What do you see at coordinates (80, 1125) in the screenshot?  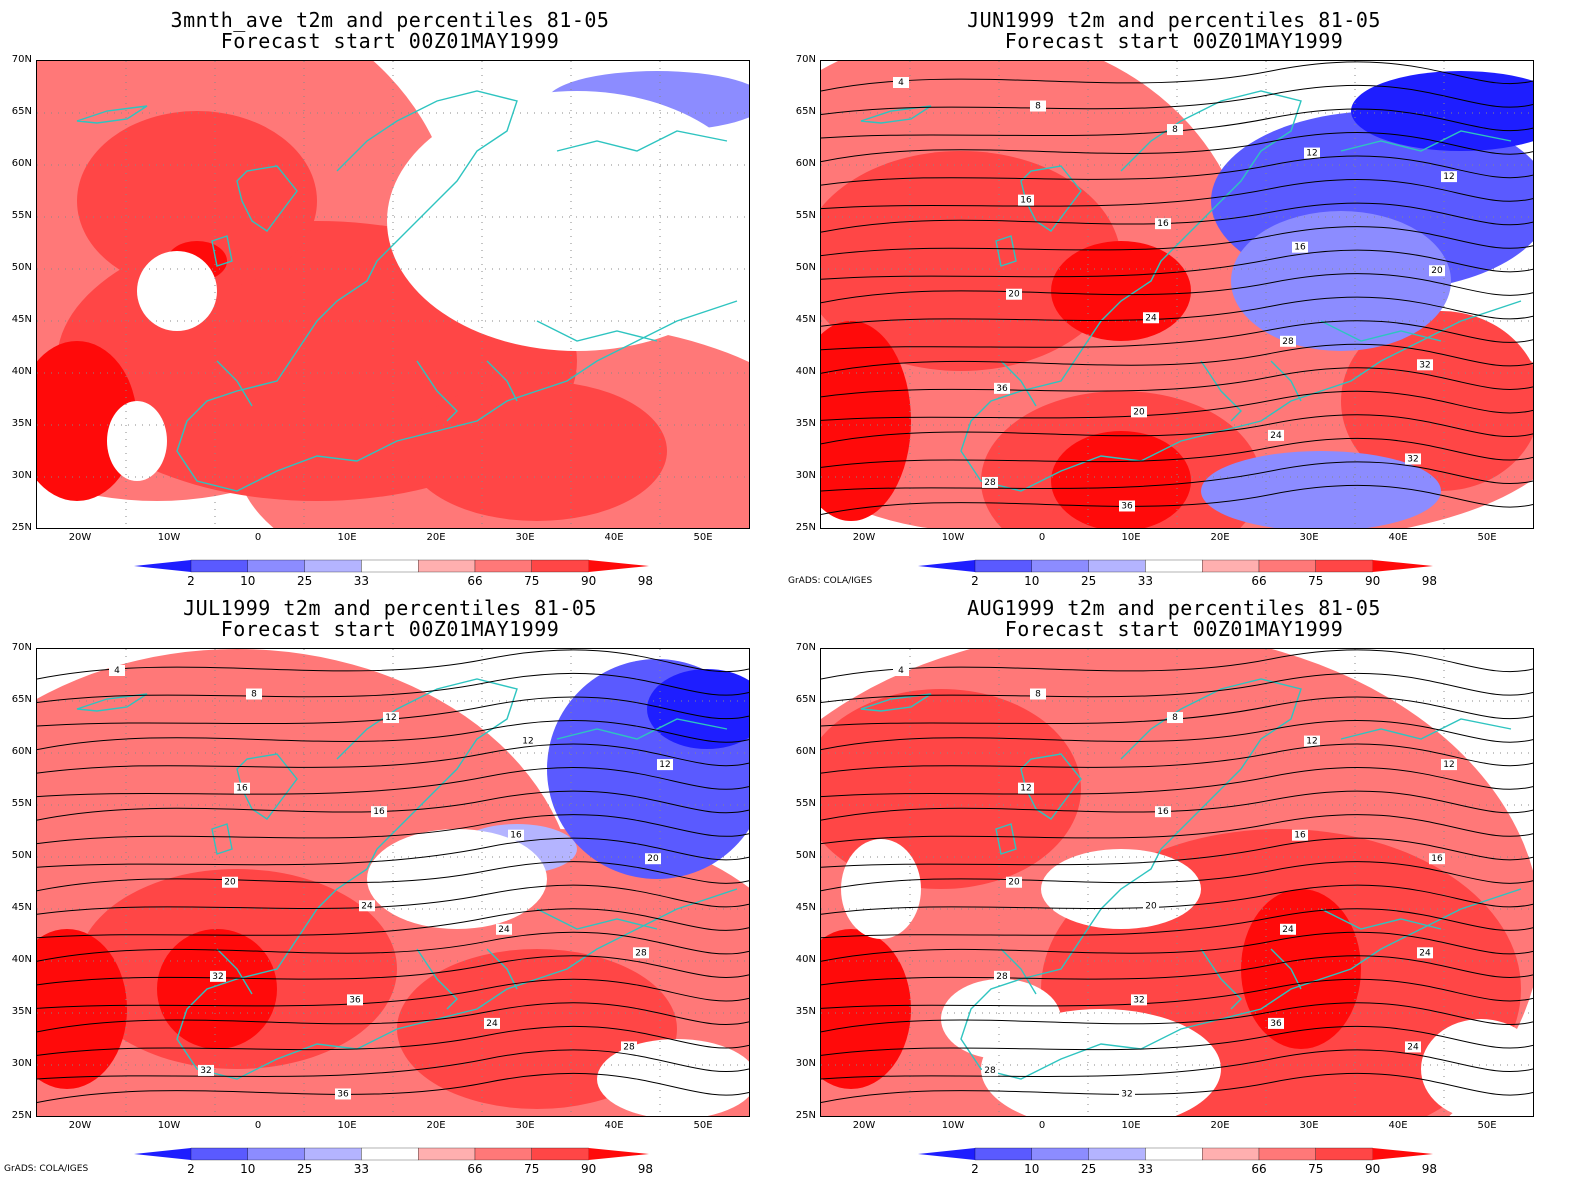 I see `longitude-tick-label: 20W` at bounding box center [80, 1125].